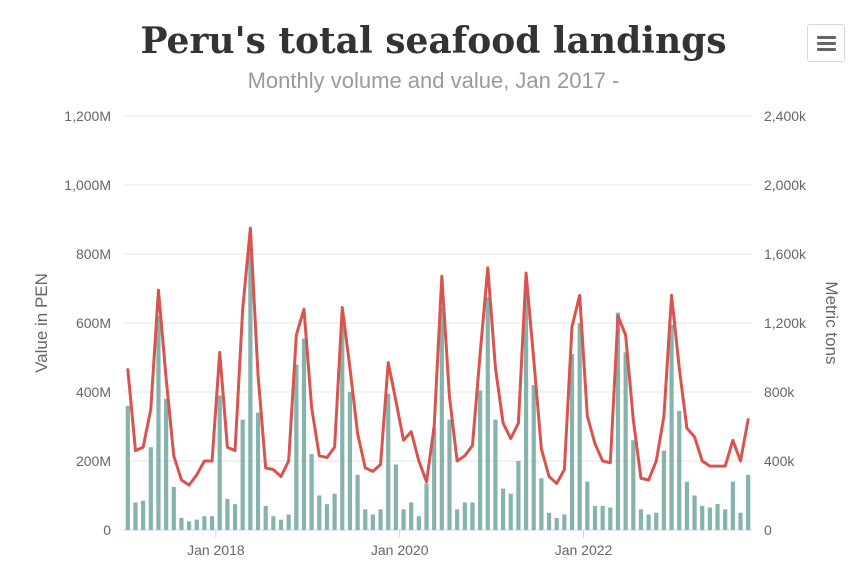 The image size is (867, 561). Describe the element at coordinates (785, 254) in the screenshot. I see `y-right-tick-label: 1,600k` at that location.